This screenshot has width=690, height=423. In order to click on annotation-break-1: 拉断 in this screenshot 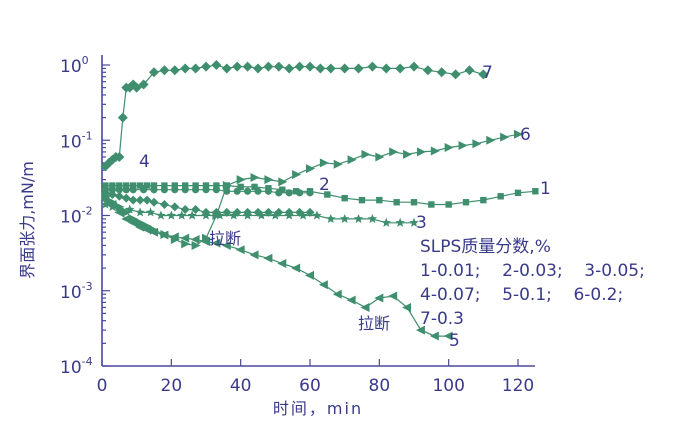, I will do `click(225, 238)`.